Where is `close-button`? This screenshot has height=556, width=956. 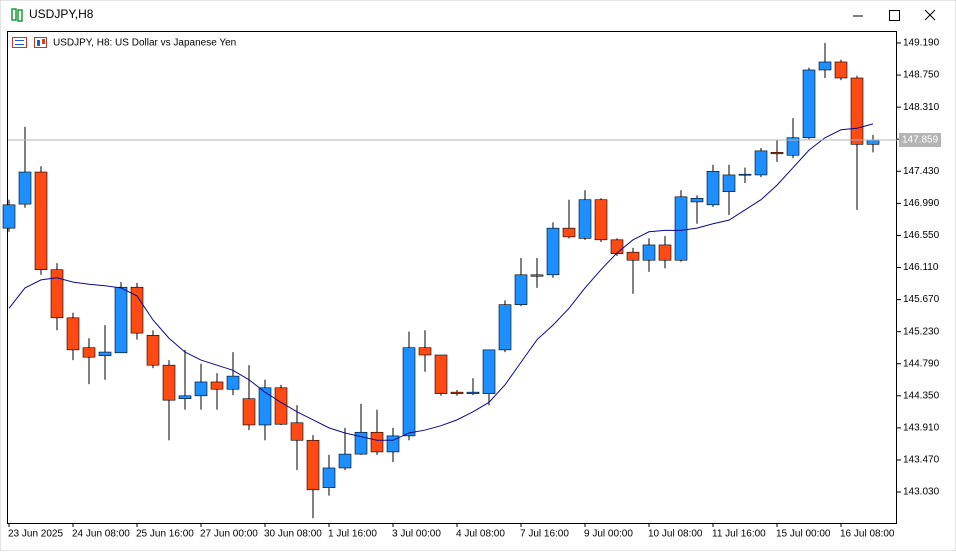 close-button is located at coordinates (930, 15).